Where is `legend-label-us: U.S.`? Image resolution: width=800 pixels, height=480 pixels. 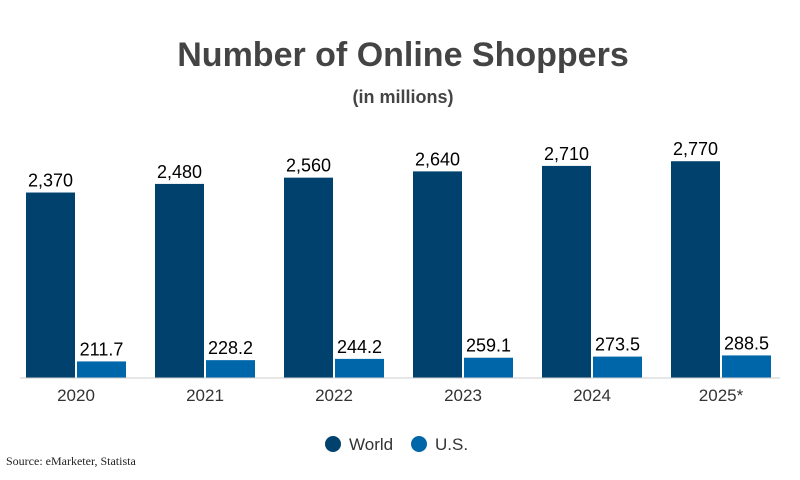
legend-label-us: U.S. is located at coordinates (451, 444).